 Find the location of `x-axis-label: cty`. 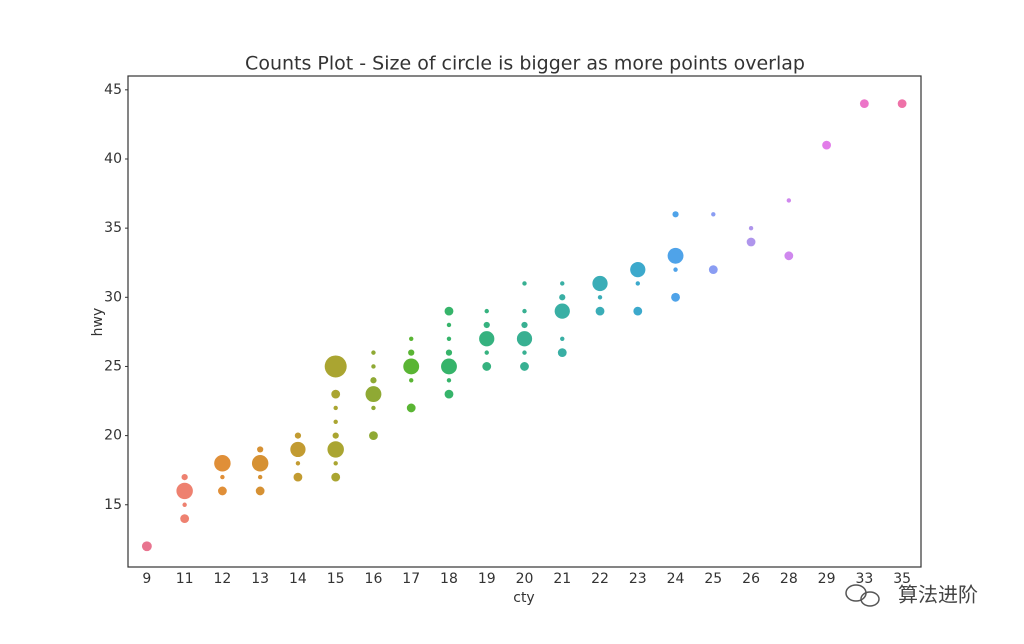

x-axis-label: cty is located at coordinates (523, 598).